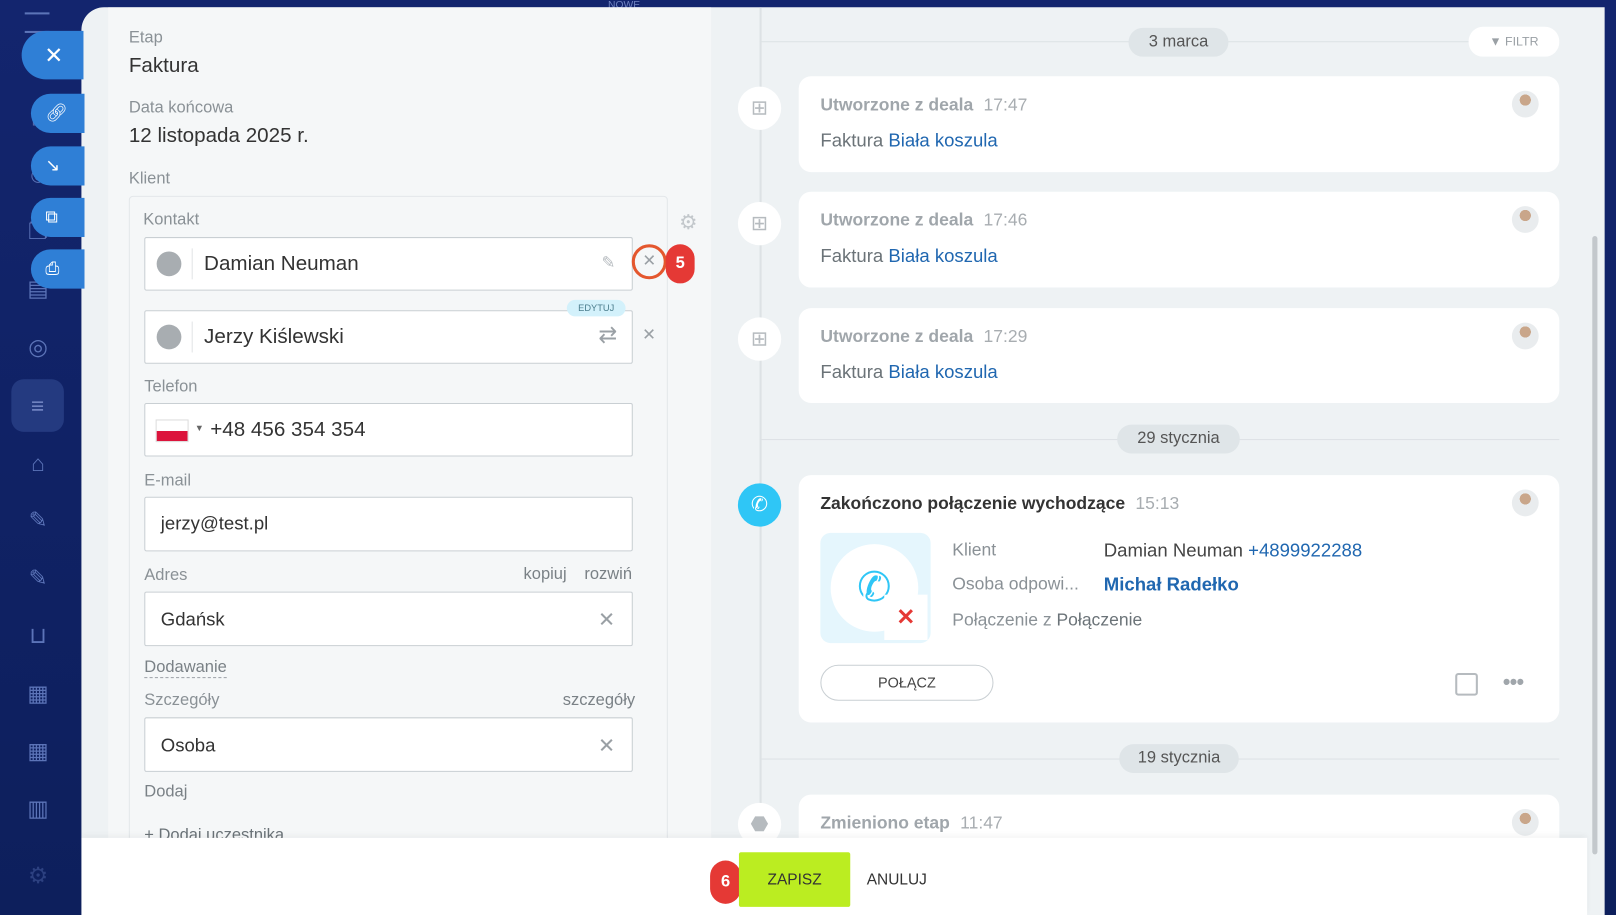 This screenshot has height=915, width=1616. What do you see at coordinates (726, 882) in the screenshot?
I see `step-badge-6: 6` at bounding box center [726, 882].